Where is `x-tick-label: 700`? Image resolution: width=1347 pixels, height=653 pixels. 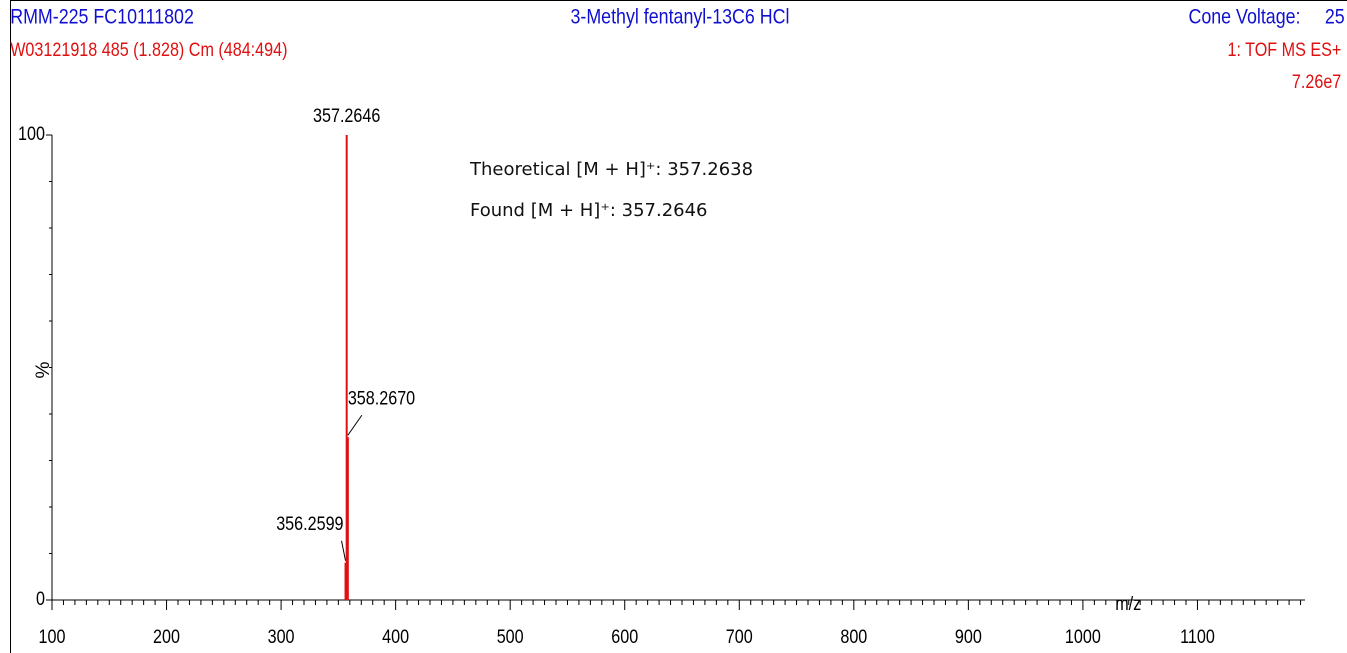
x-tick-label: 700 is located at coordinates (739, 637).